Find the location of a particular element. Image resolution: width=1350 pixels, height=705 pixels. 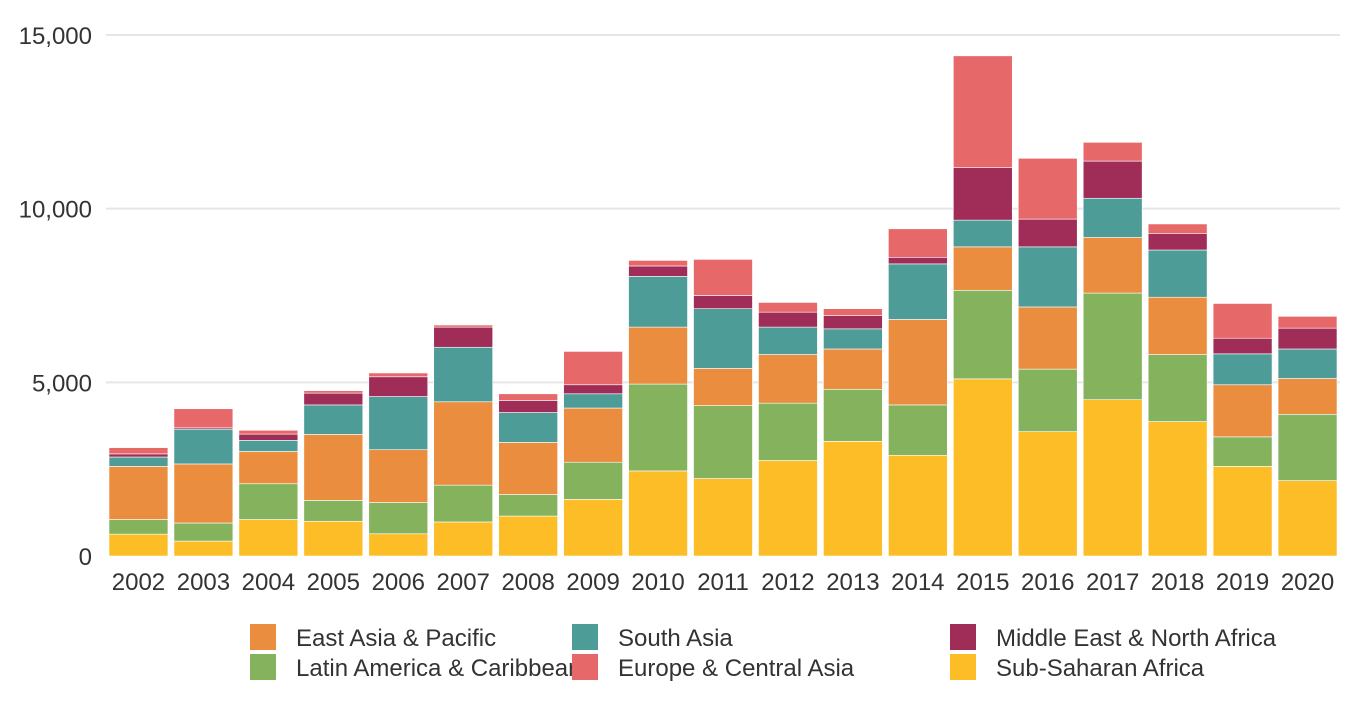

bar-segment-latin-america-caribbean-2007 is located at coordinates (463, 503).